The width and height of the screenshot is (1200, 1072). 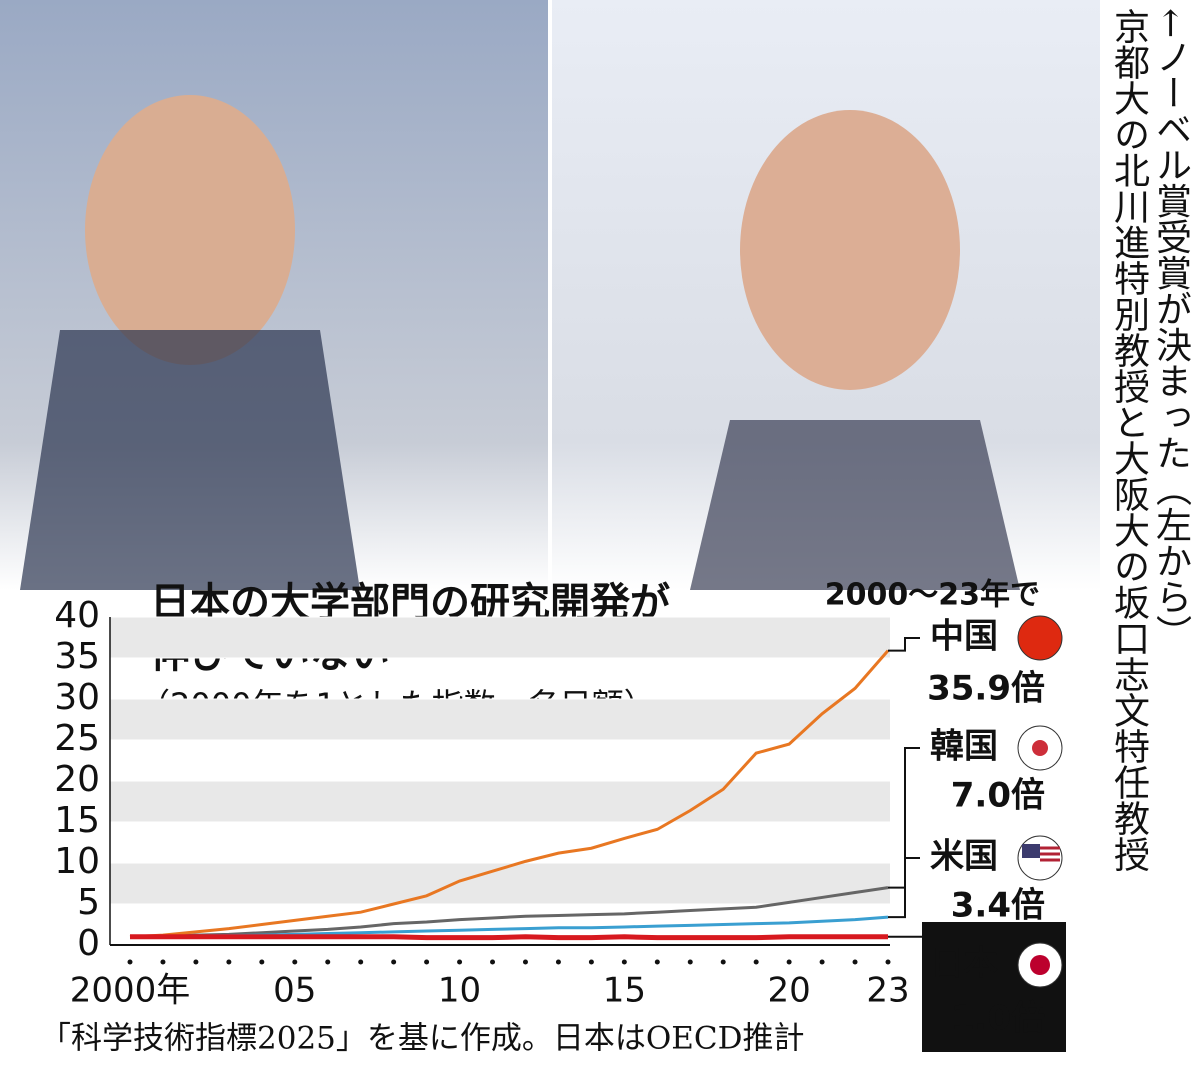 What do you see at coordinates (459, 991) in the screenshot?
I see `x-tick-label: 10` at bounding box center [459, 991].